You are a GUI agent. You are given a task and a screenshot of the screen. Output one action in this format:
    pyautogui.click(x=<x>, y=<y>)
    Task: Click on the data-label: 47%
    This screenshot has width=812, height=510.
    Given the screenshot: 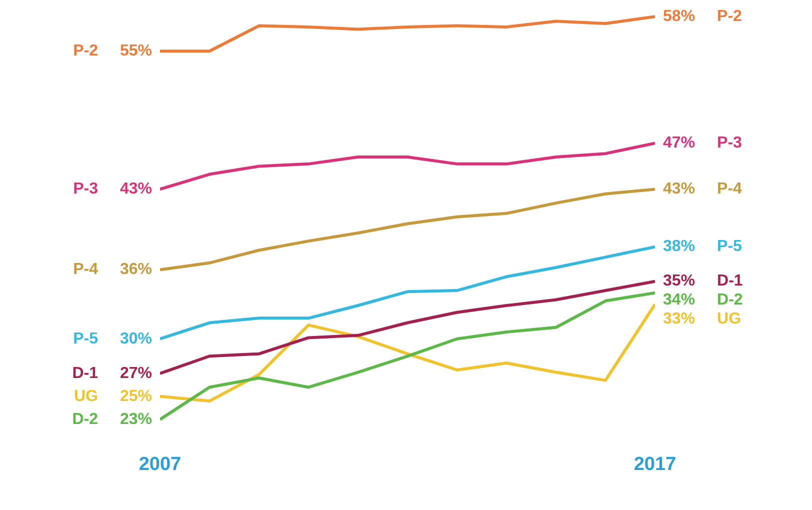 What is the action you would take?
    pyautogui.click(x=679, y=143)
    